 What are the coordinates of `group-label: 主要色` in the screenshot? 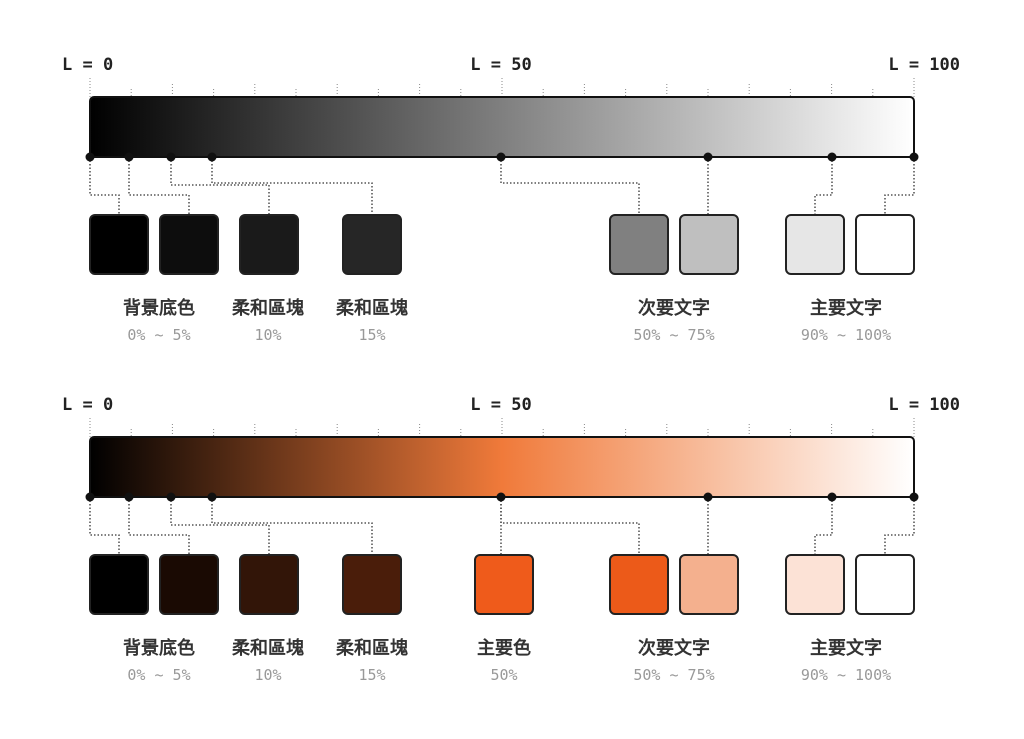 It's located at (504, 648).